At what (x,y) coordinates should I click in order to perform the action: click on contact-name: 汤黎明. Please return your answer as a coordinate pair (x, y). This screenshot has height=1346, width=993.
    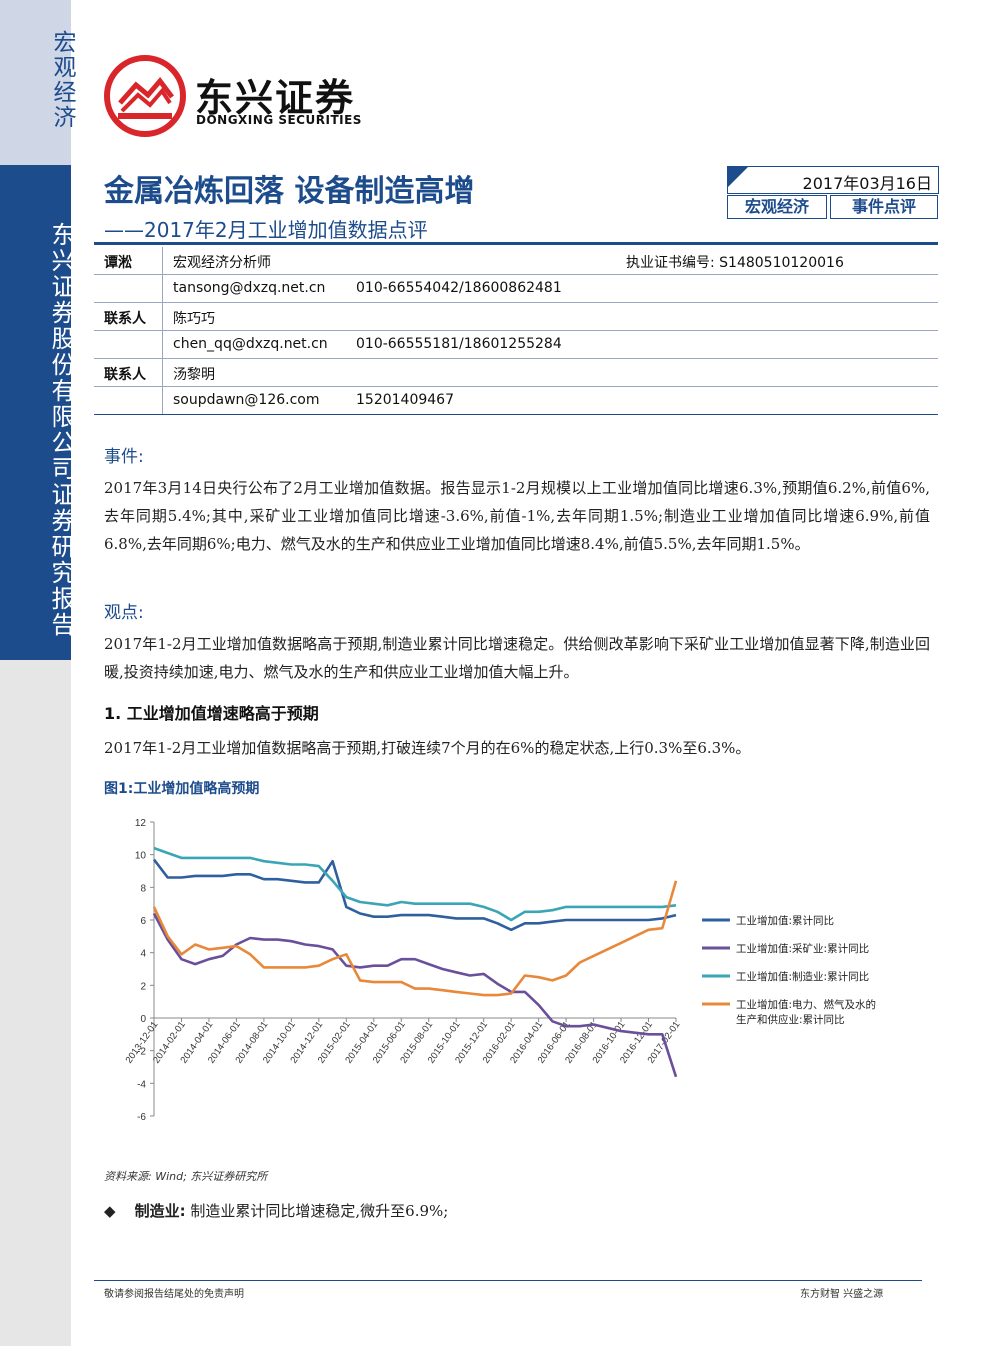
    Looking at the image, I should click on (194, 375).